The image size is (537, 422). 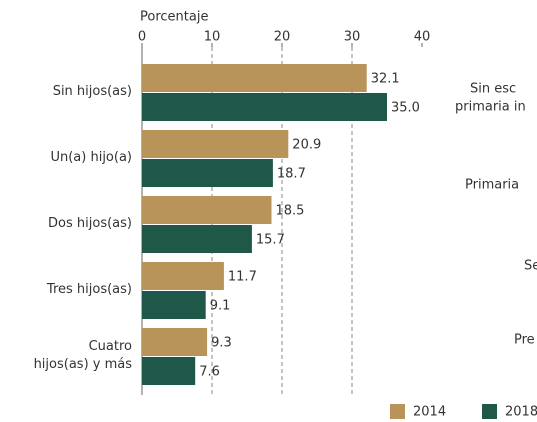 What do you see at coordinates (385, 79) in the screenshot?
I see `value-label: 32.1` at bounding box center [385, 79].